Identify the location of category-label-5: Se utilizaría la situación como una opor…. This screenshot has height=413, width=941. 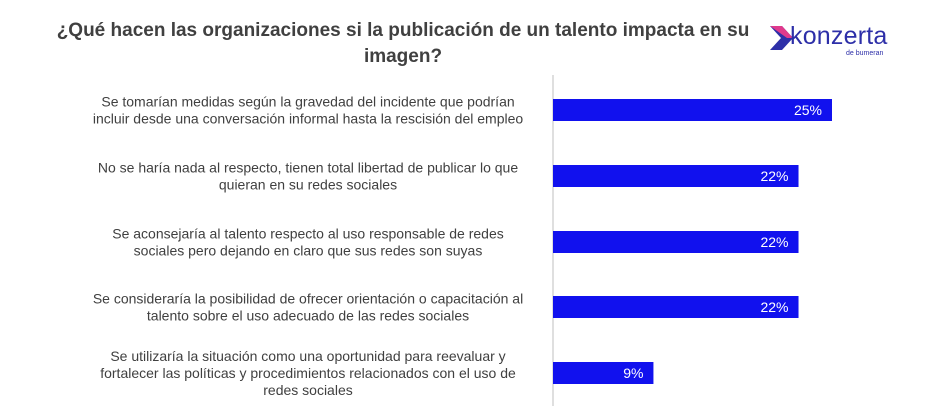
(308, 373).